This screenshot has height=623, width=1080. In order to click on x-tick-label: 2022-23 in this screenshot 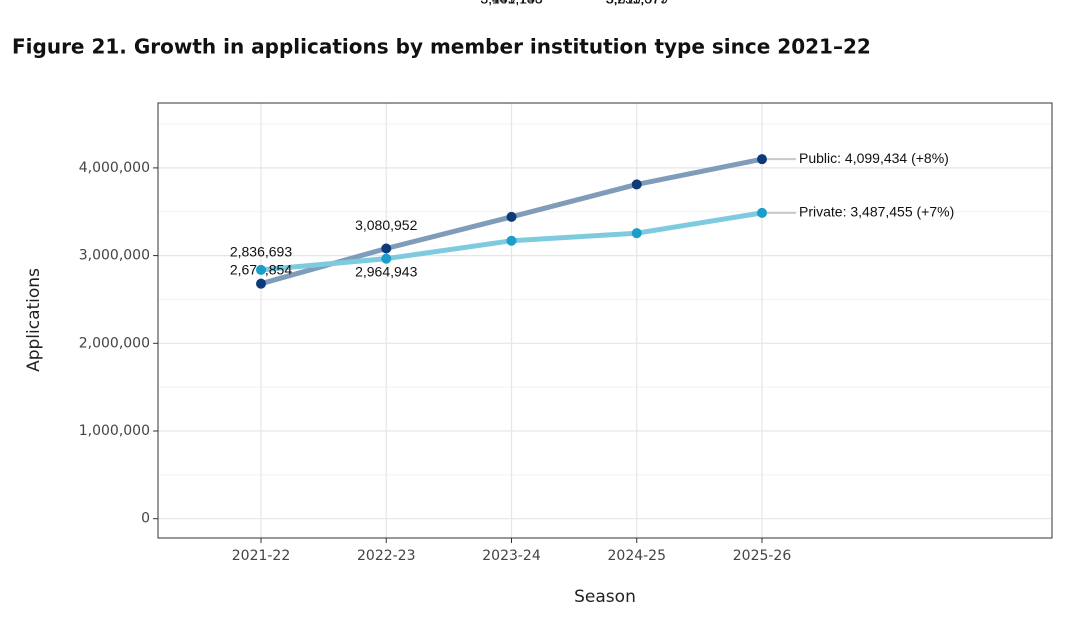, I will do `click(386, 556)`.